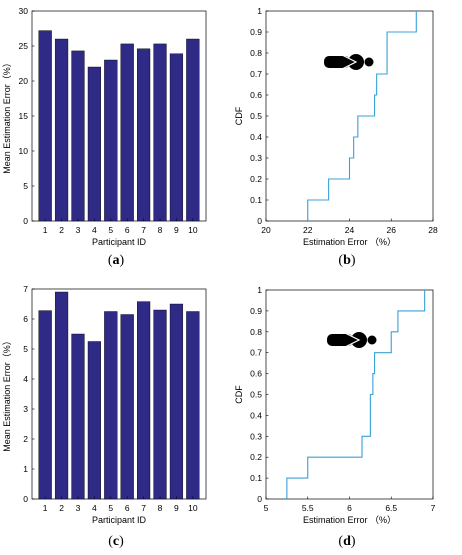 Image resolution: width=462 pixels, height=555 pixels. I want to click on x-tick-label: 6.5, so click(391, 508).